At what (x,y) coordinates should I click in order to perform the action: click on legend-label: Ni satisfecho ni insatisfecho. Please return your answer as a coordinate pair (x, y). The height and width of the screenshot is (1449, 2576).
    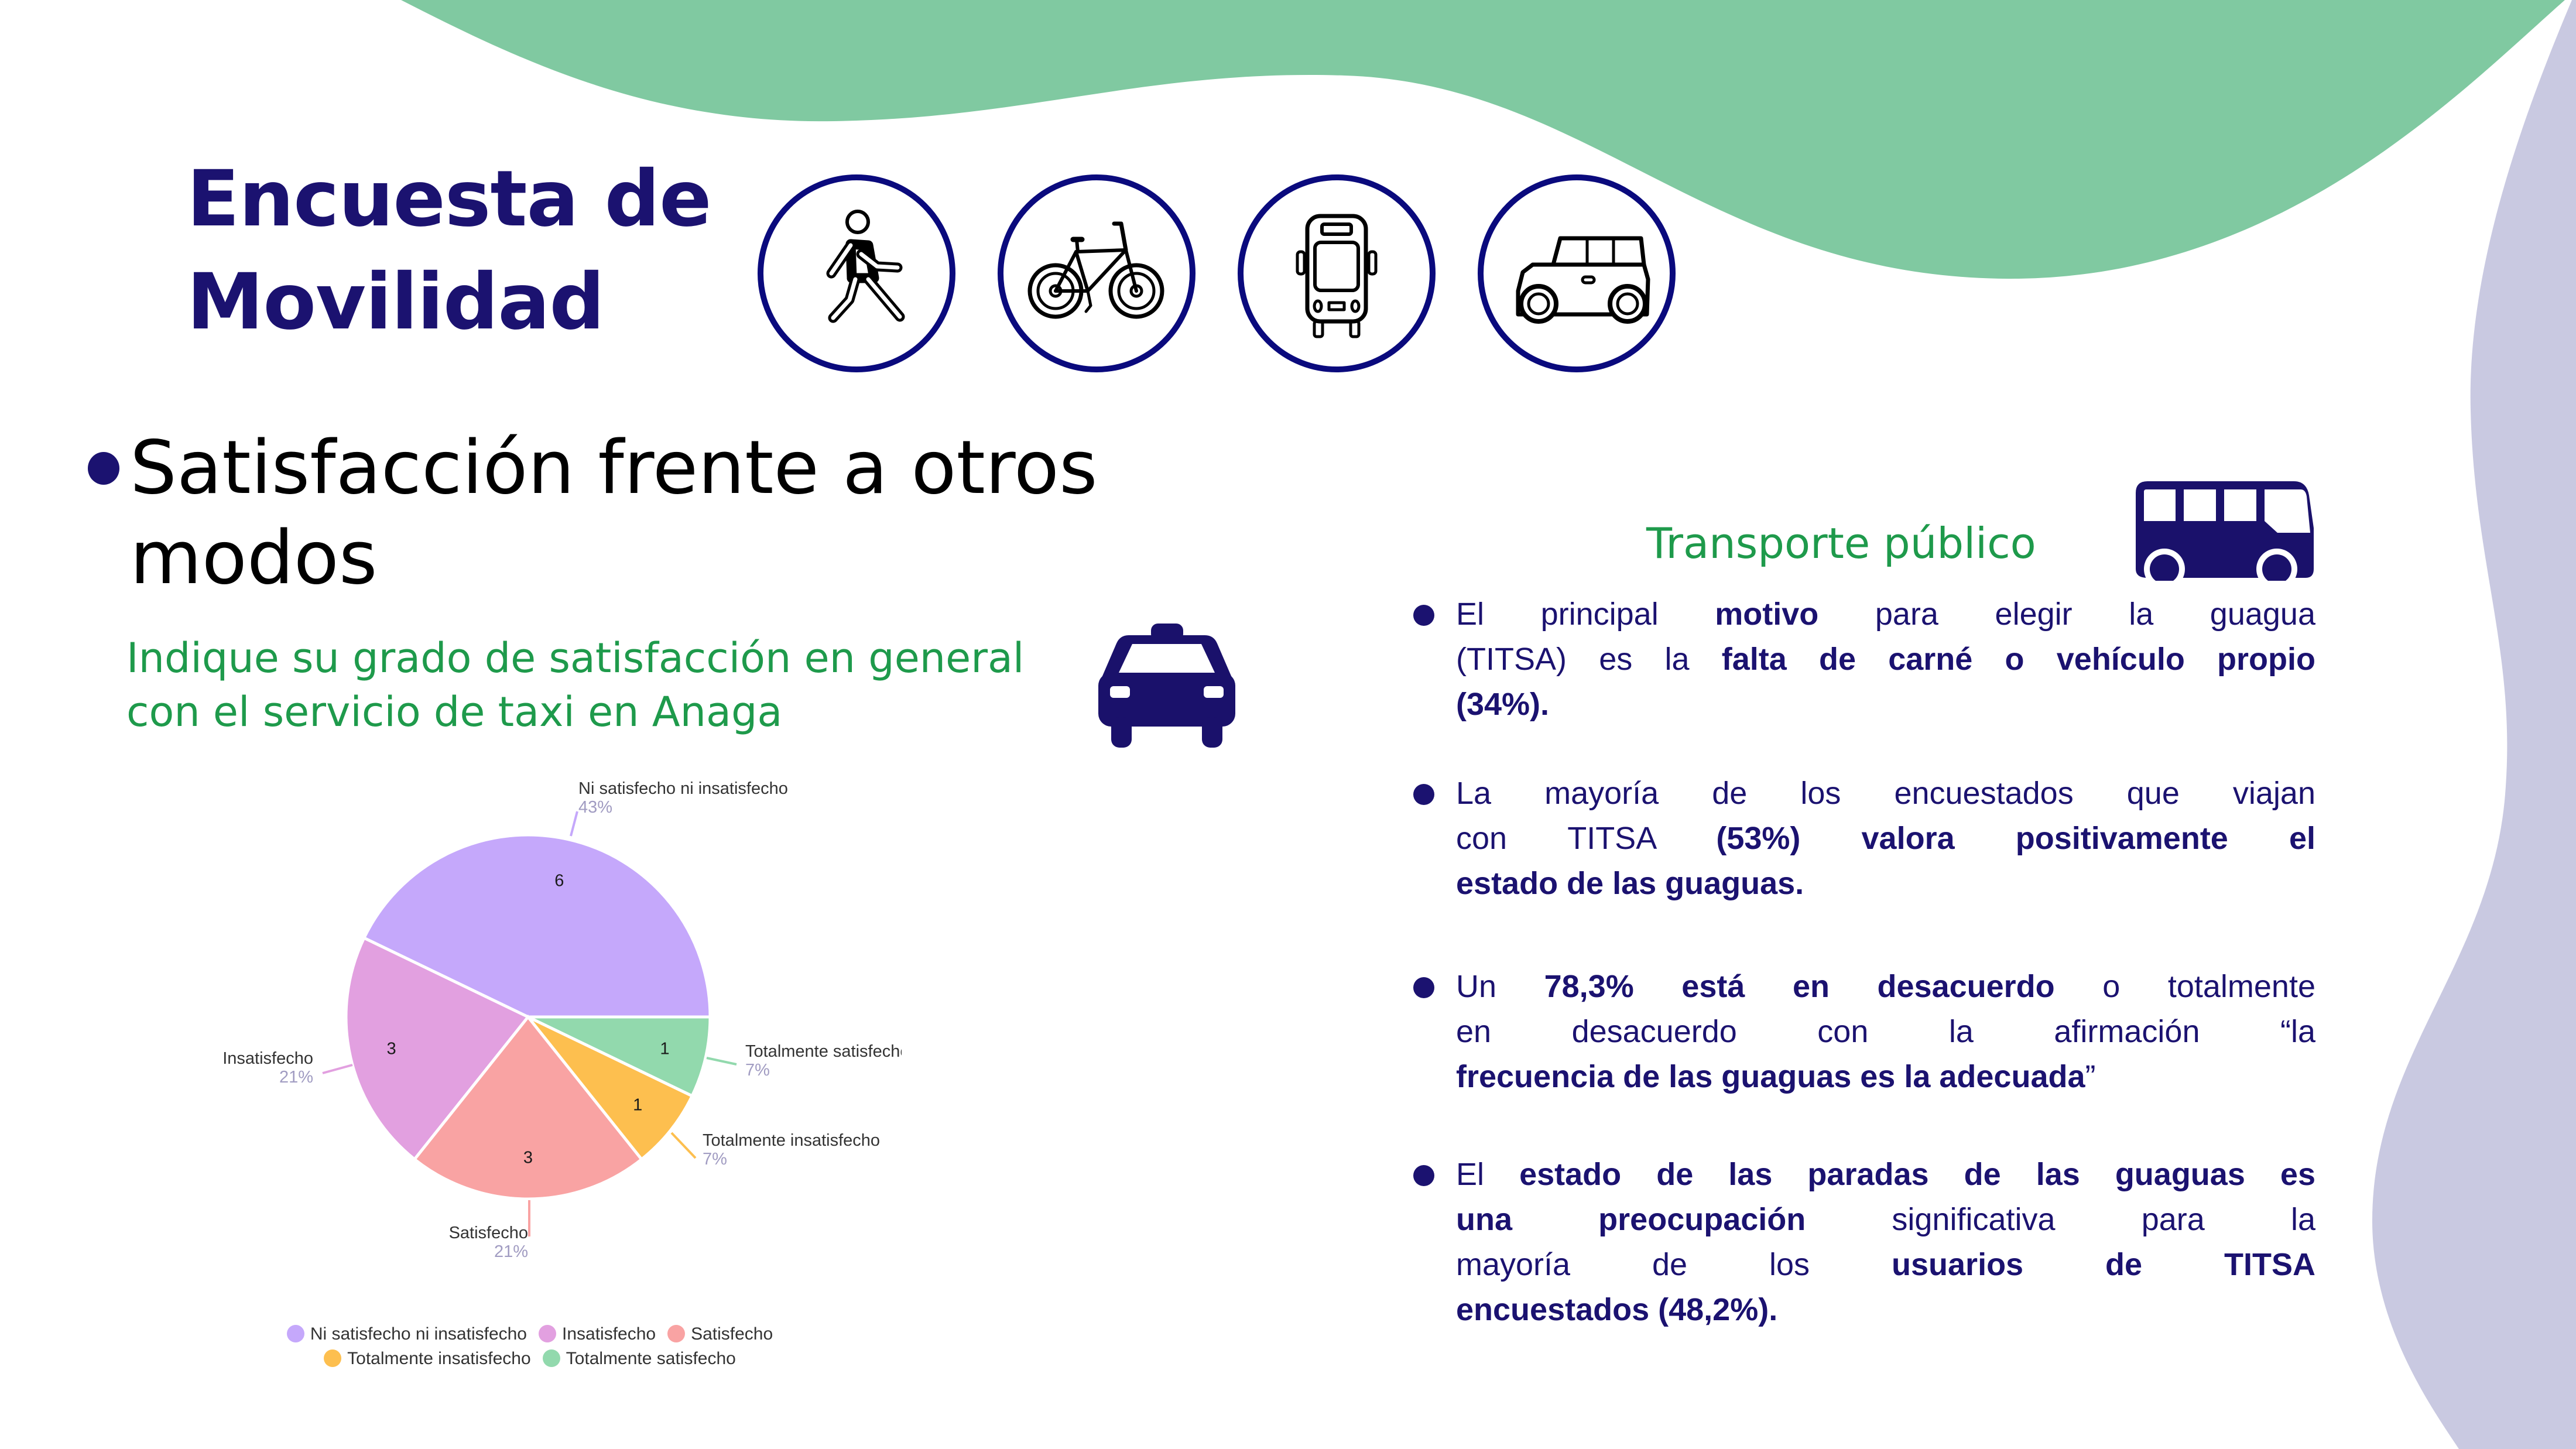
    Looking at the image, I should click on (418, 1334).